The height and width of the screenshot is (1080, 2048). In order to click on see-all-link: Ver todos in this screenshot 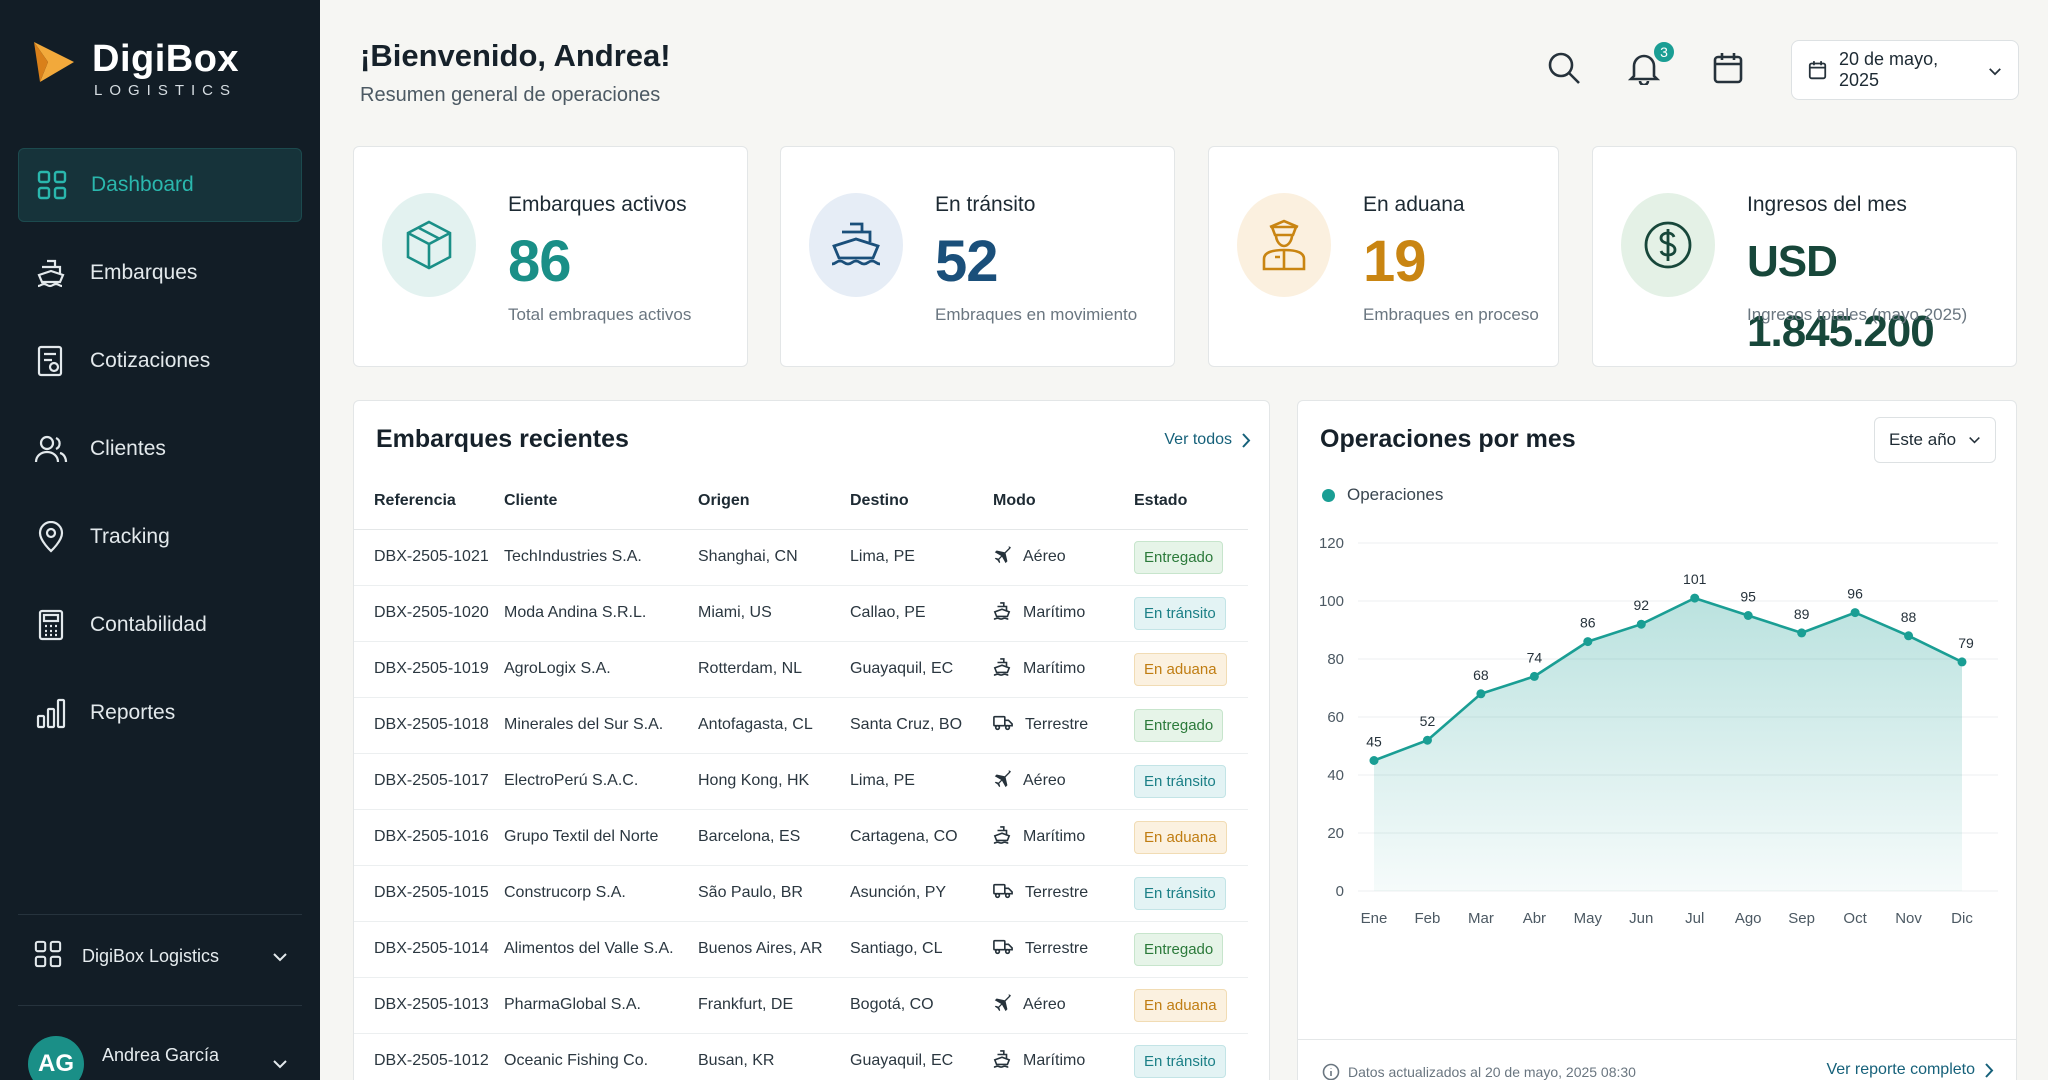, I will do `click(1207, 440)`.